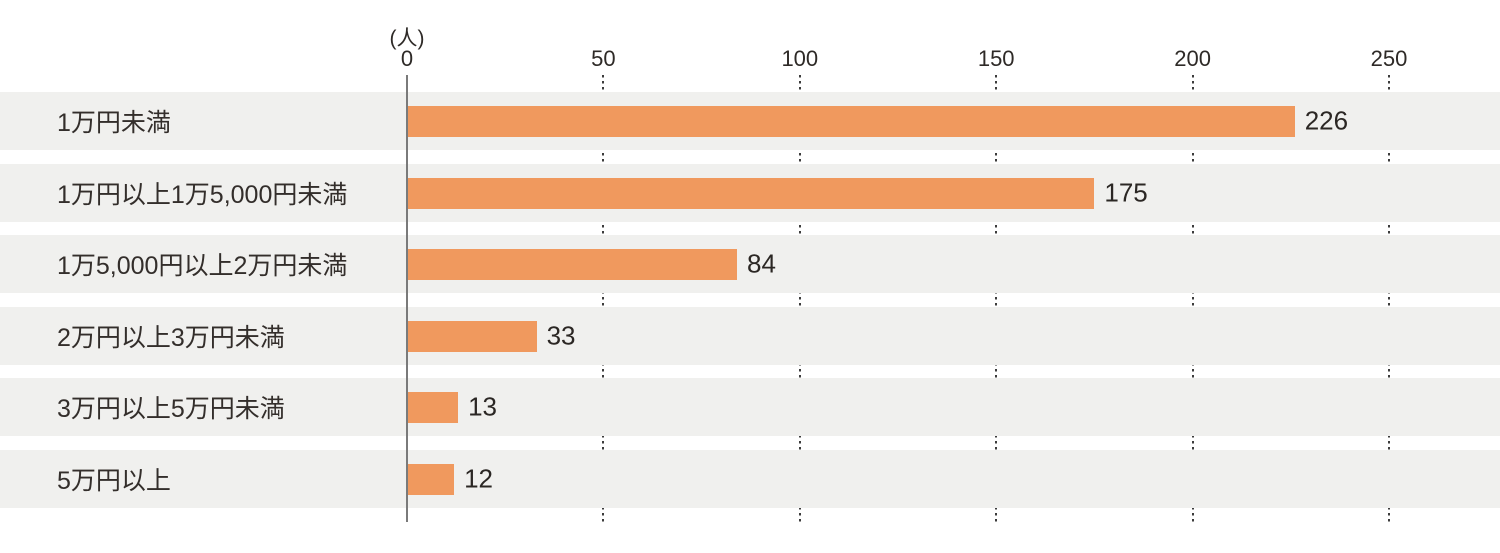  What do you see at coordinates (407, 58) in the screenshot?
I see `x-tick-label: 0` at bounding box center [407, 58].